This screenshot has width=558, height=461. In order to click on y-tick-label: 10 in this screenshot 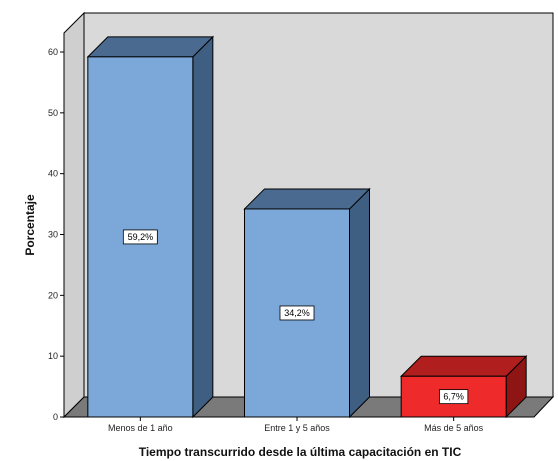, I will do `click(53, 356)`.